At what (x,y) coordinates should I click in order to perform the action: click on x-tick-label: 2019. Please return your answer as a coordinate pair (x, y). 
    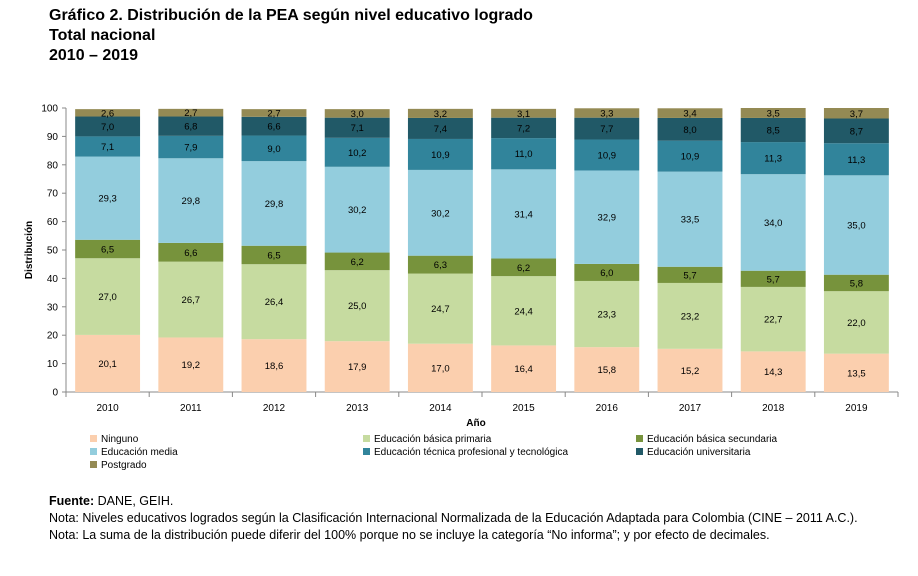
    Looking at the image, I should click on (856, 408).